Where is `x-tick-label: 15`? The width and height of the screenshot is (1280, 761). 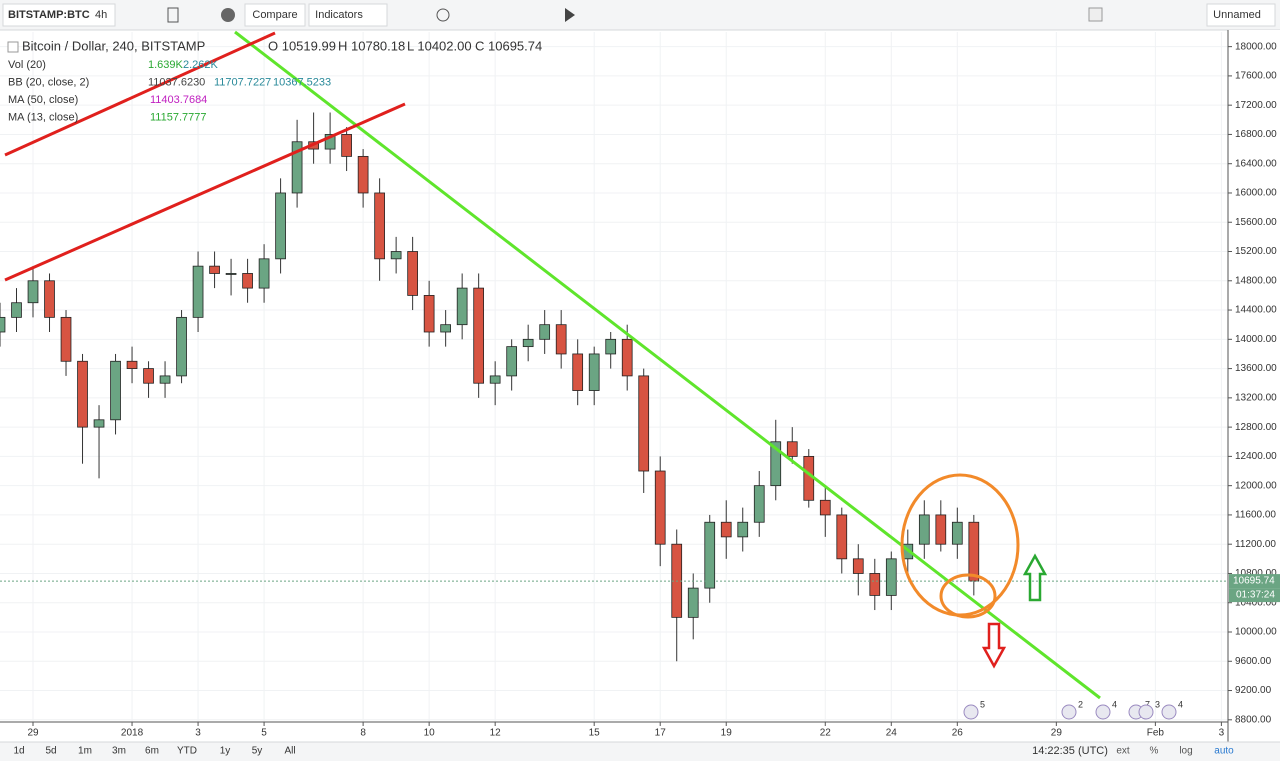 x-tick-label: 15 is located at coordinates (595, 733).